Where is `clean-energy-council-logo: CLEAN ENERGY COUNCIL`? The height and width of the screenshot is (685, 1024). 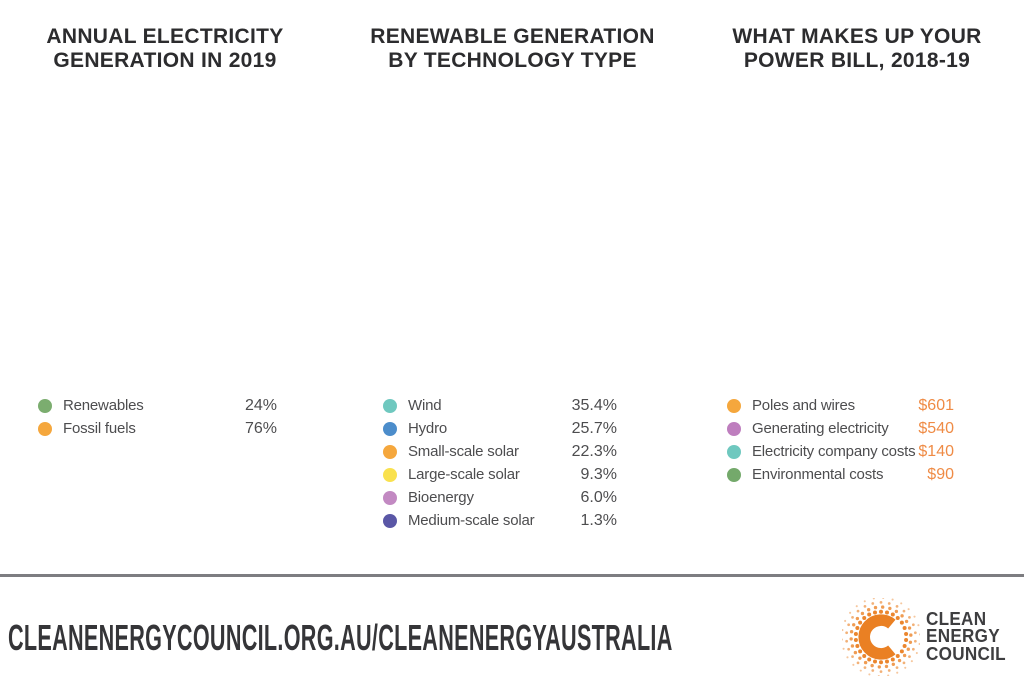
clean-energy-council-logo: CLEAN ENERGY COUNCIL is located at coordinates (925, 637).